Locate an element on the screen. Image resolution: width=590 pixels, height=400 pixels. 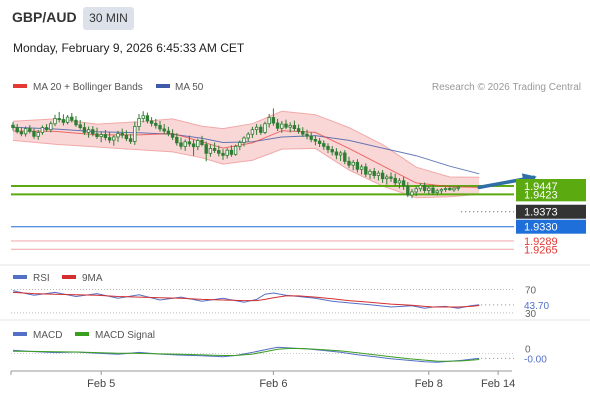
timeframe-button: 30 MIN is located at coordinates (108, 18).